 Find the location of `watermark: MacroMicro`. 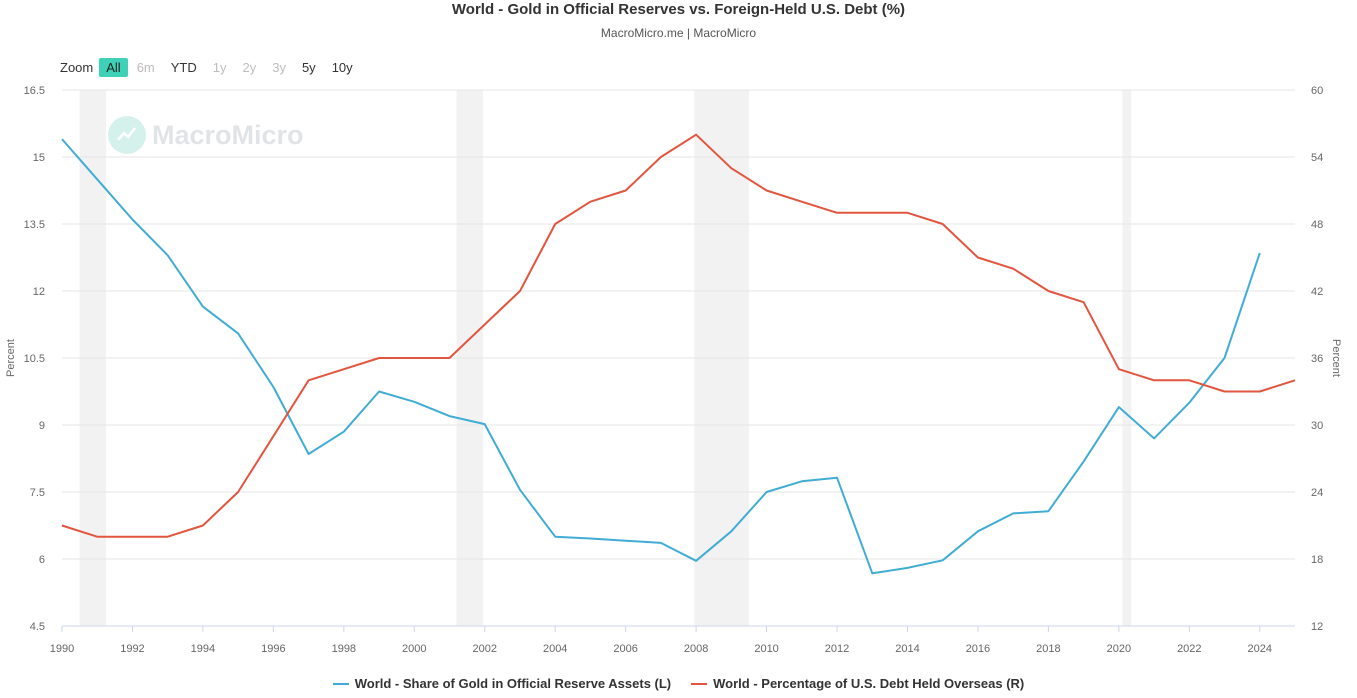

watermark: MacroMicro is located at coordinates (206, 135).